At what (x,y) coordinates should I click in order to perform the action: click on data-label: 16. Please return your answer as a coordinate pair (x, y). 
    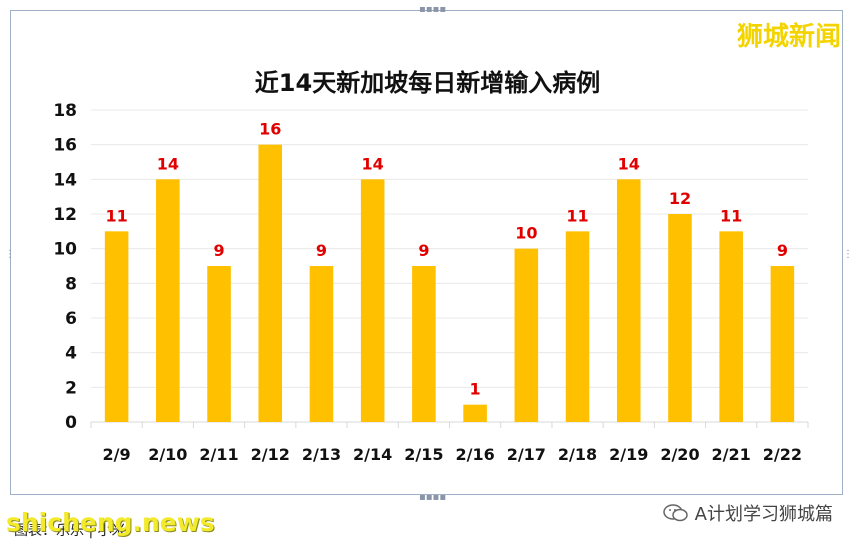
    Looking at the image, I should click on (270, 129).